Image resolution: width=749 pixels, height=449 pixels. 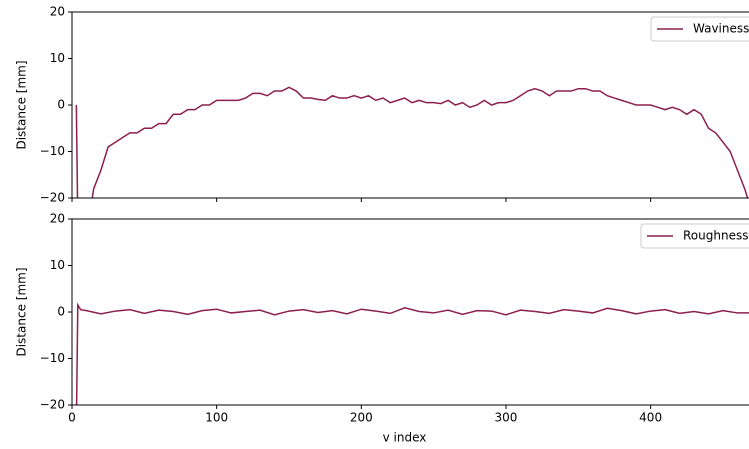 What do you see at coordinates (650, 418) in the screenshot?
I see `x-tick-label: 400` at bounding box center [650, 418].